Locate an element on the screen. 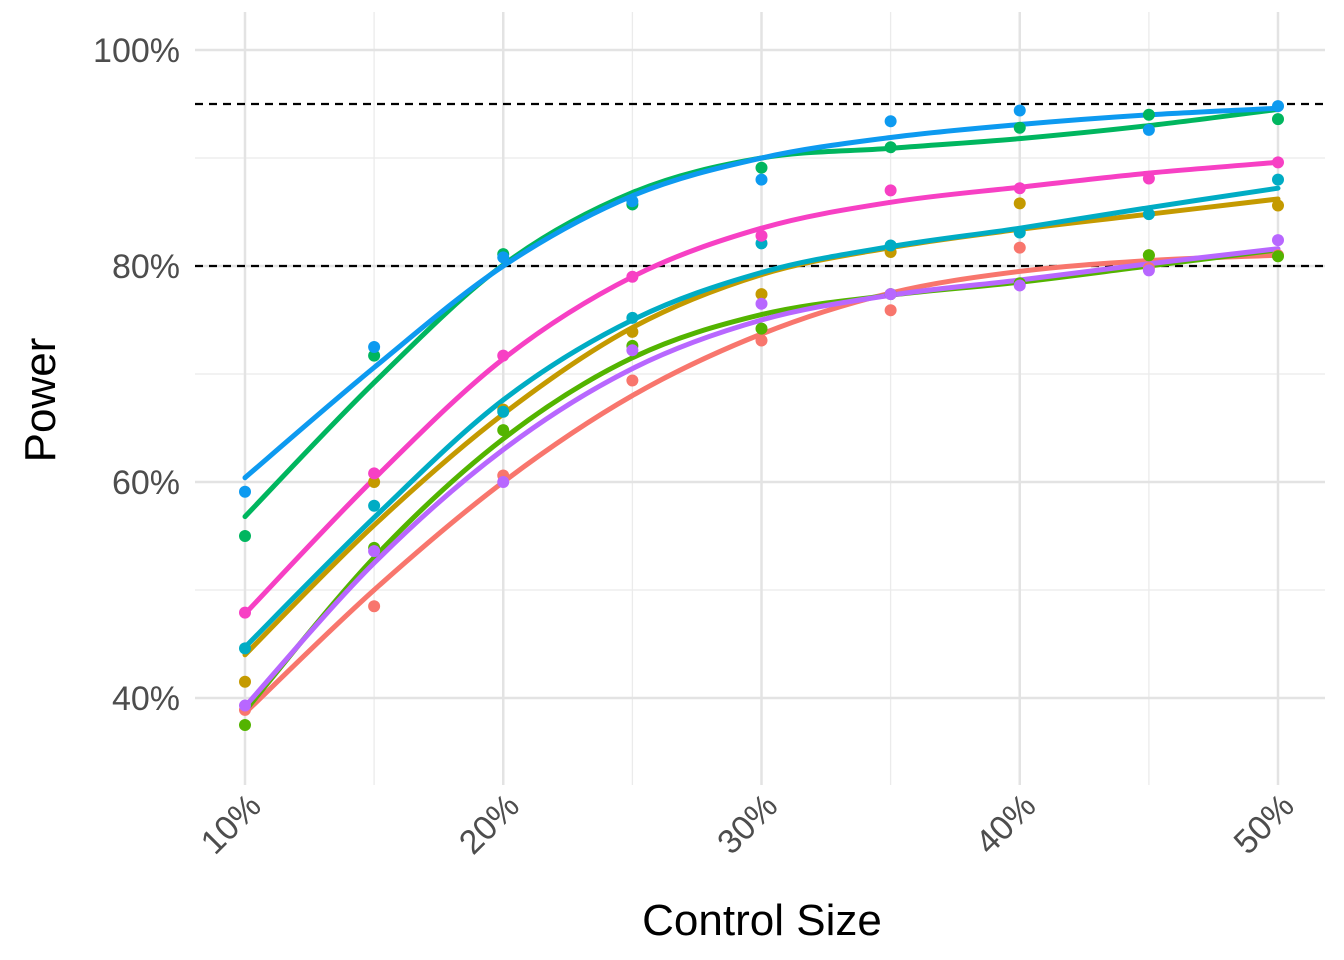 Image resolution: width=1344 pixels, height=960 pixels. x-tick-label: 10% is located at coordinates (231, 824).